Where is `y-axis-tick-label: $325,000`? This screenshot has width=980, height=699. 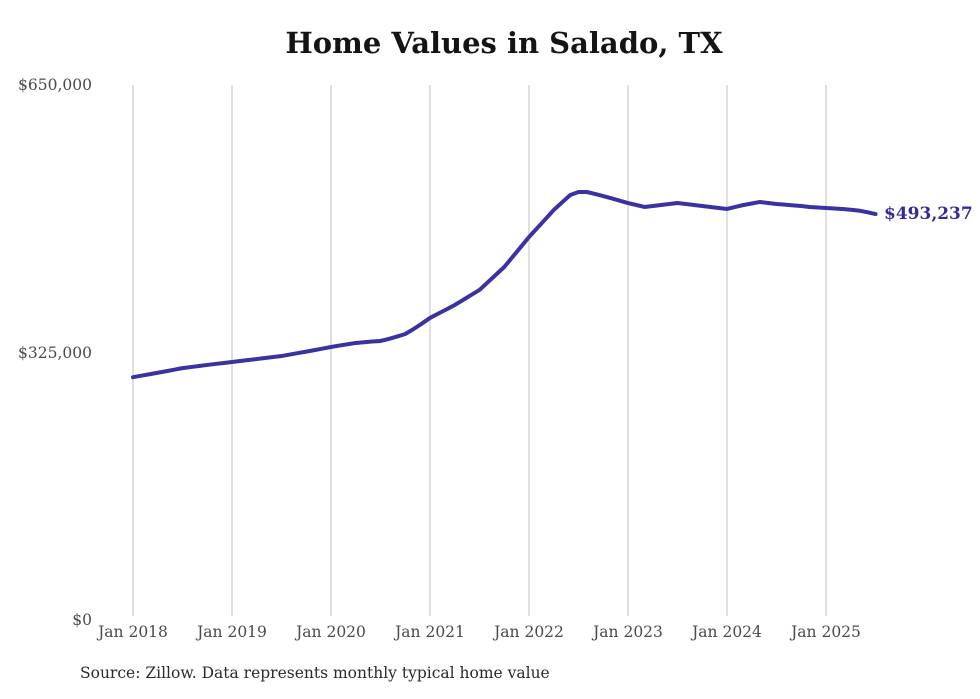
y-axis-tick-label: $325,000 is located at coordinates (55, 352).